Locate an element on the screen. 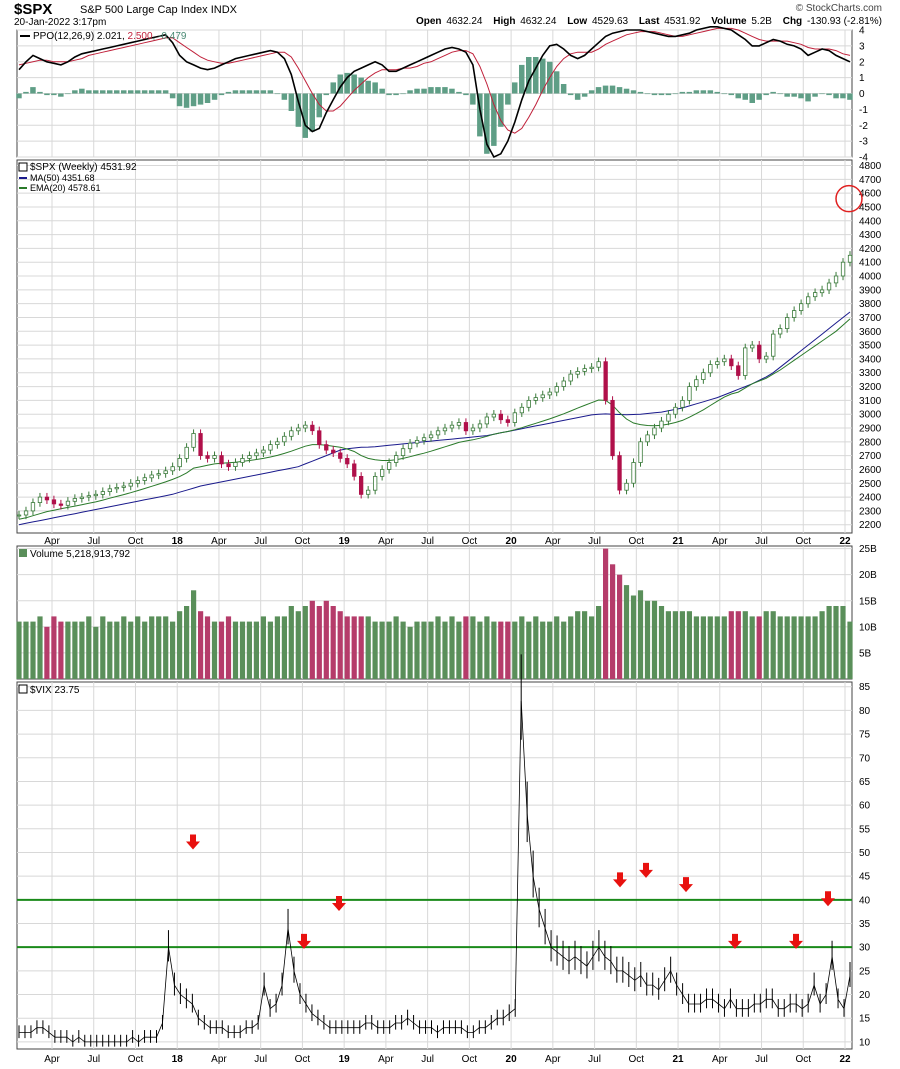 This screenshot has width=900, height=1069. ppo-tick-label: 4 is located at coordinates (862, 31).